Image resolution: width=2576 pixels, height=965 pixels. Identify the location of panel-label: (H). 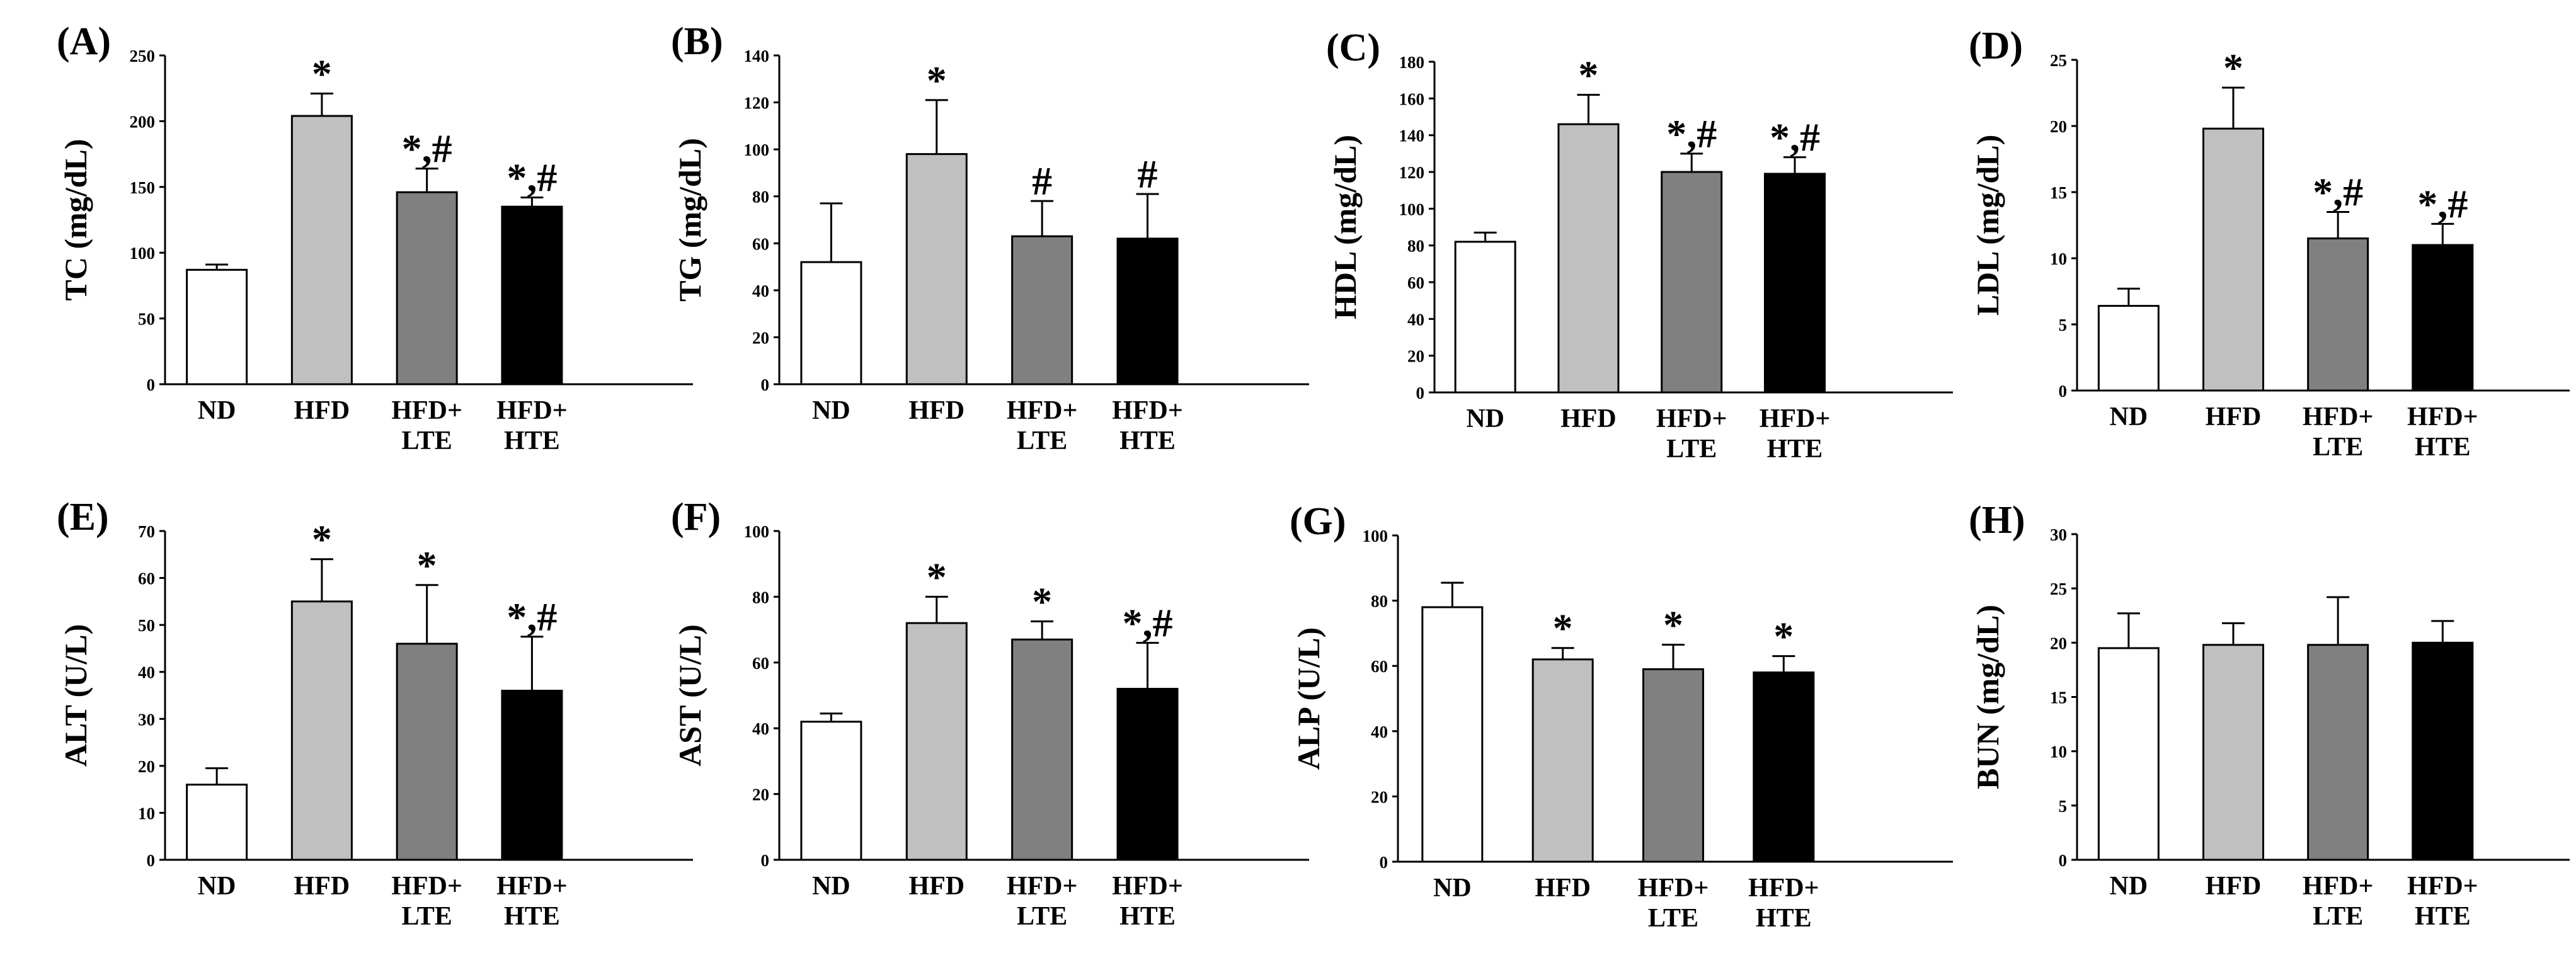
(1997, 520).